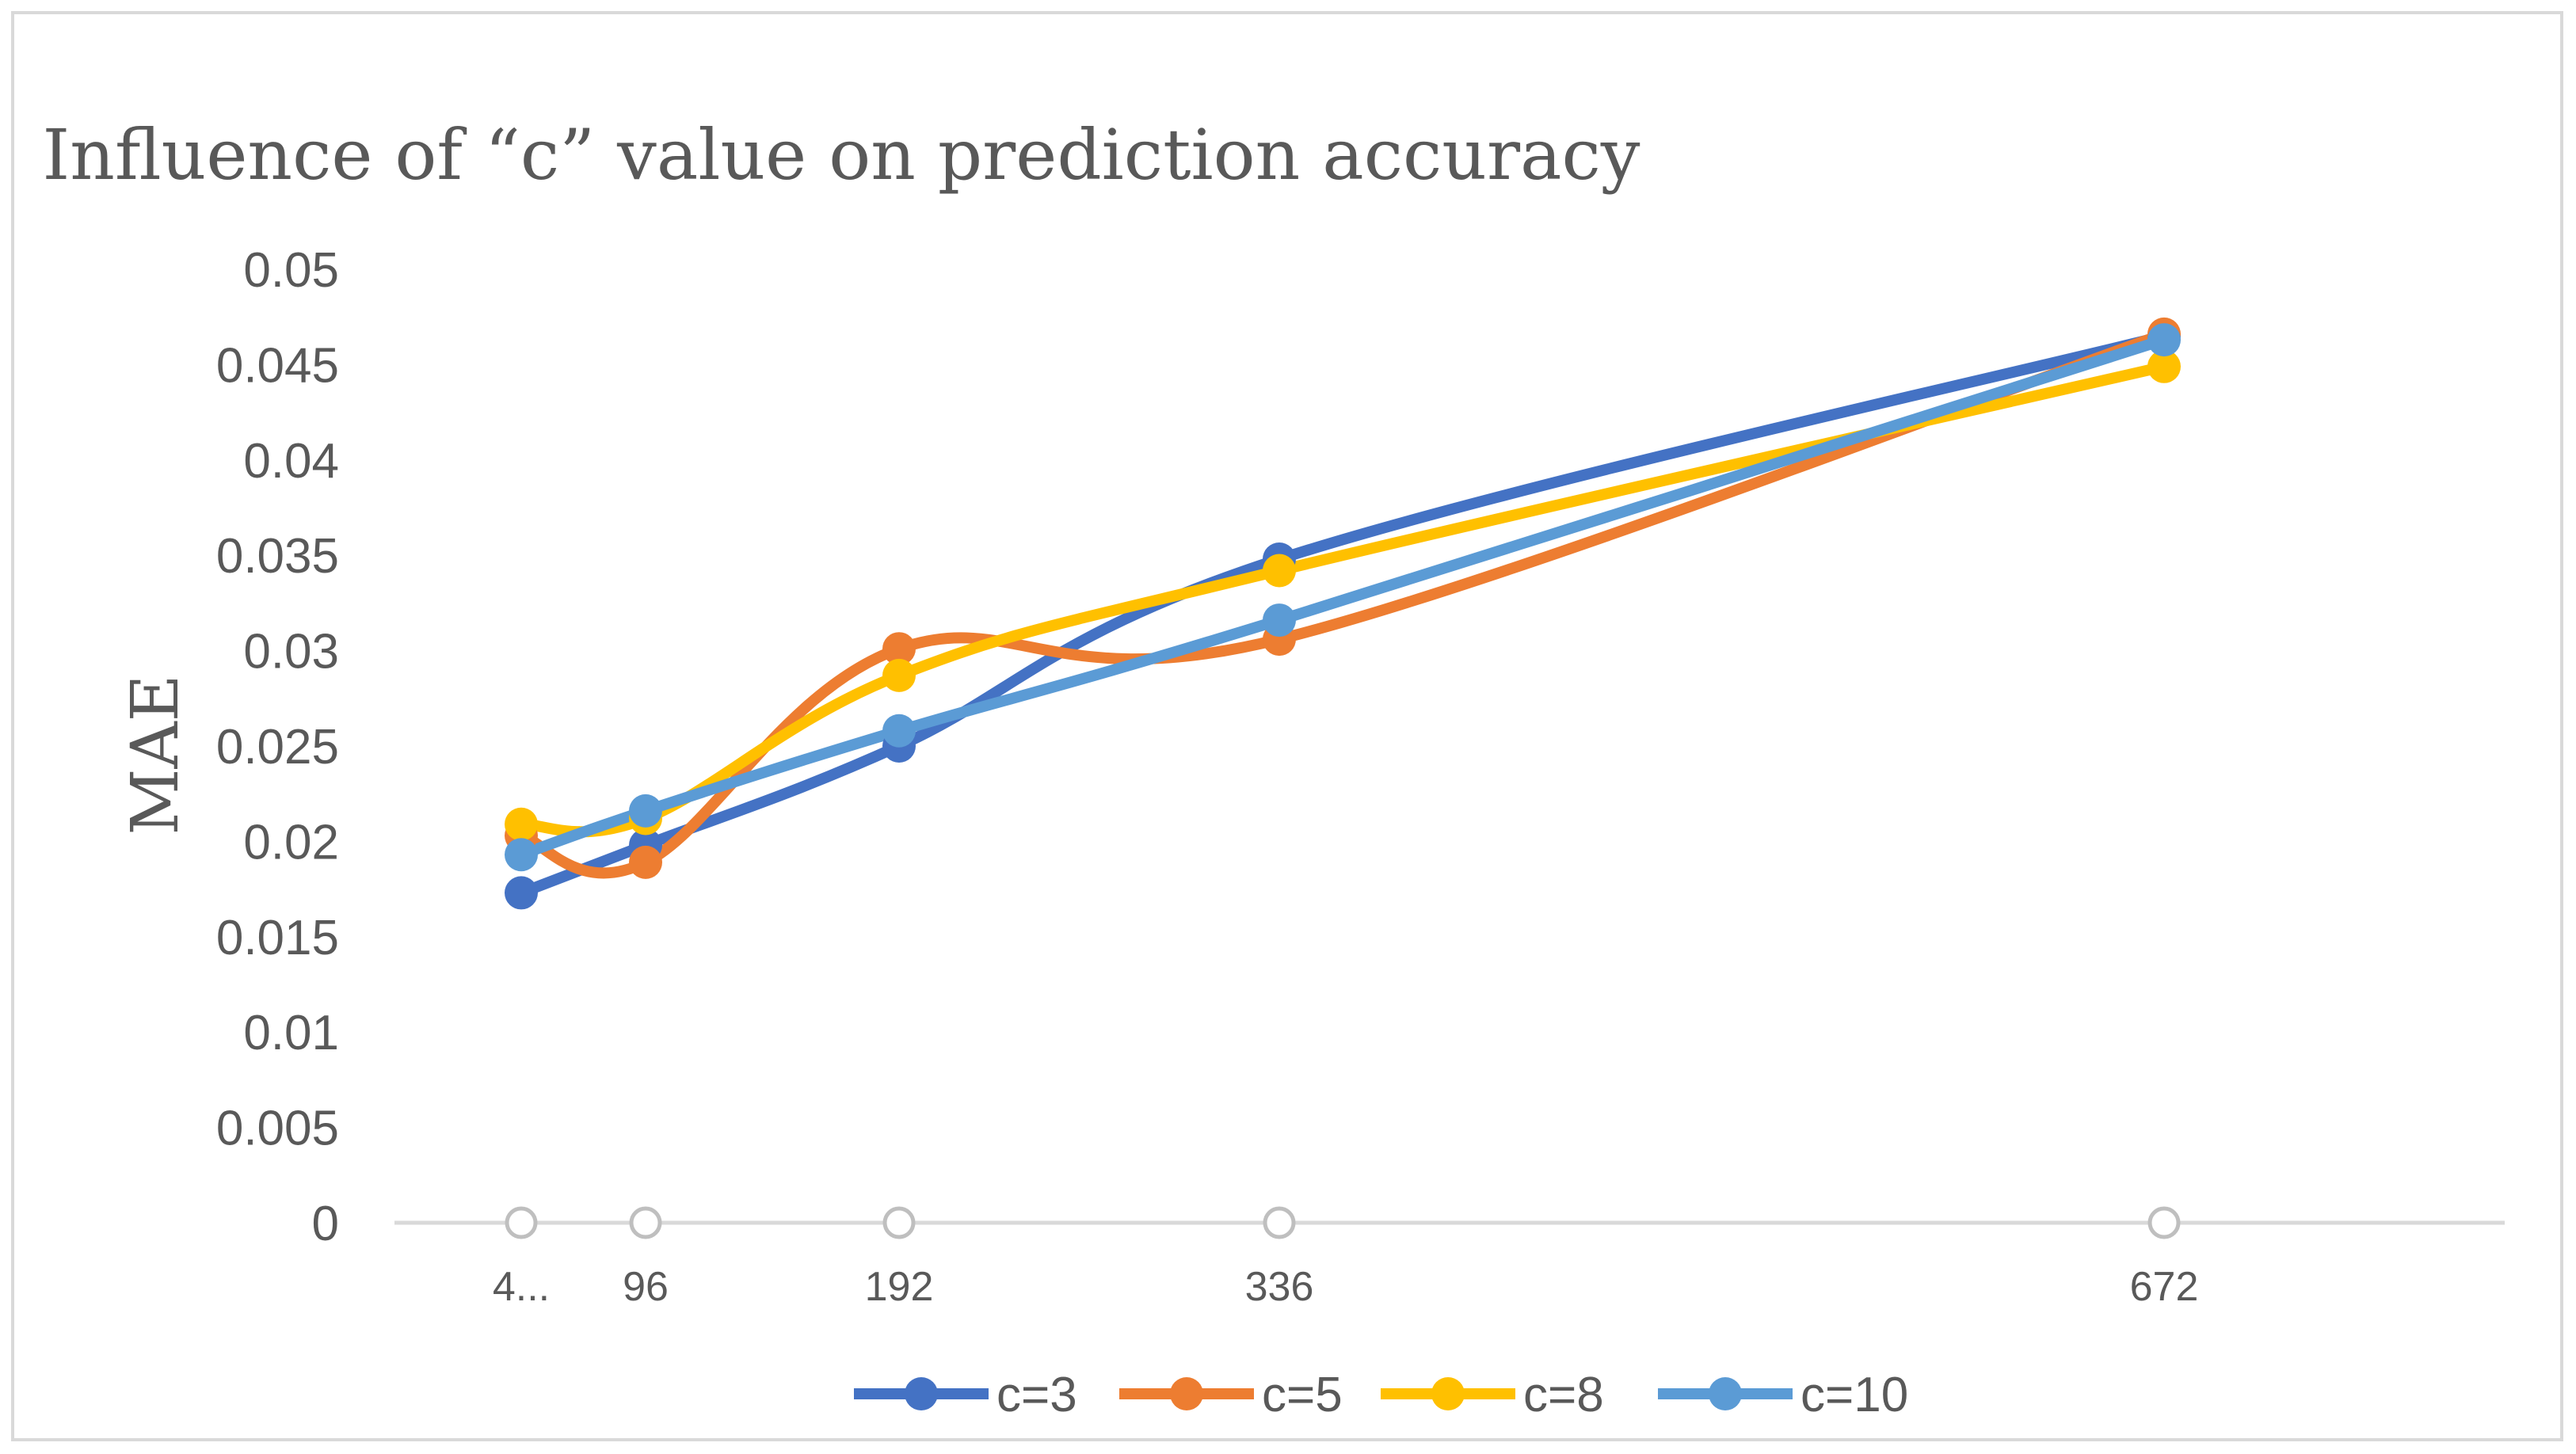 The height and width of the screenshot is (1454, 2576). Describe the element at coordinates (966, 1395) in the screenshot. I see `legend-item-c=3: c=3` at that location.